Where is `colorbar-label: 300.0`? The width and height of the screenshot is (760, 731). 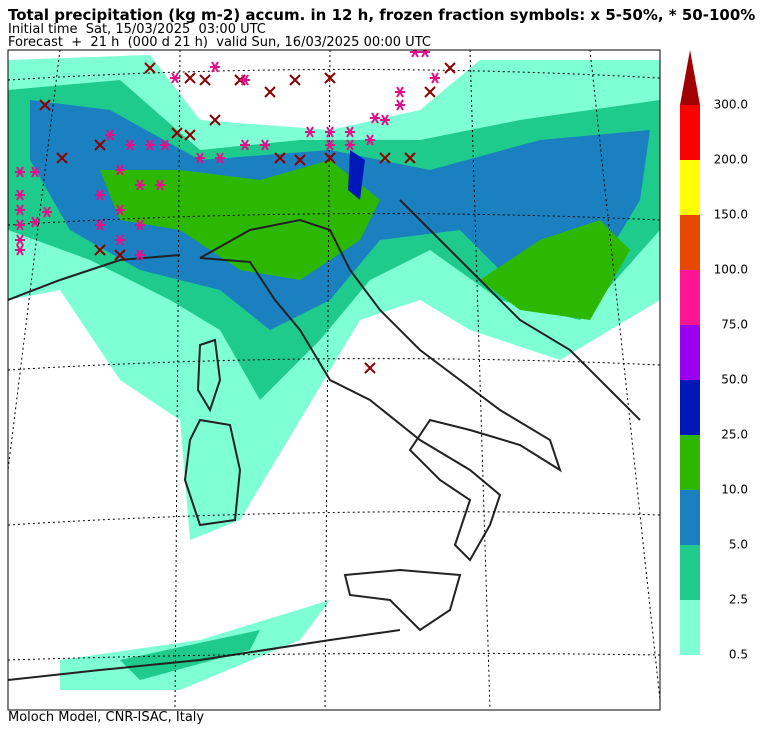
colorbar-label: 300.0 is located at coordinates (731, 105).